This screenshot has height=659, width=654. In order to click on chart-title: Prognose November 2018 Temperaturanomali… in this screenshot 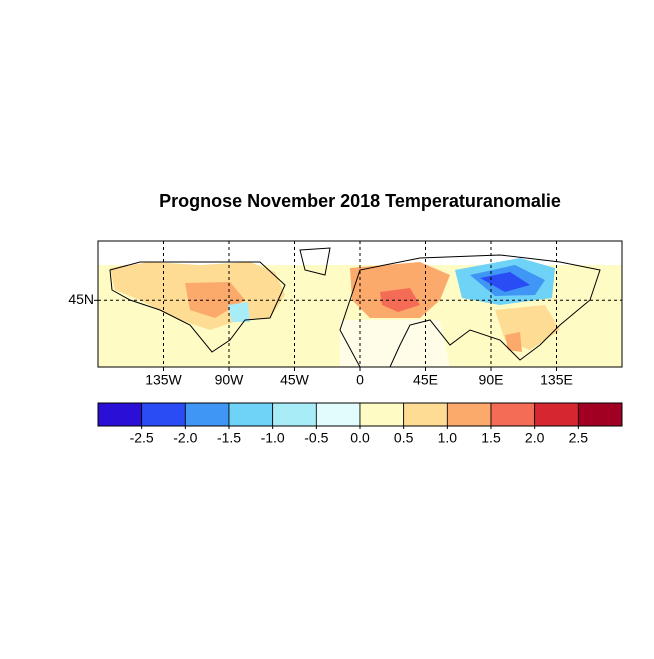, I will do `click(360, 201)`.